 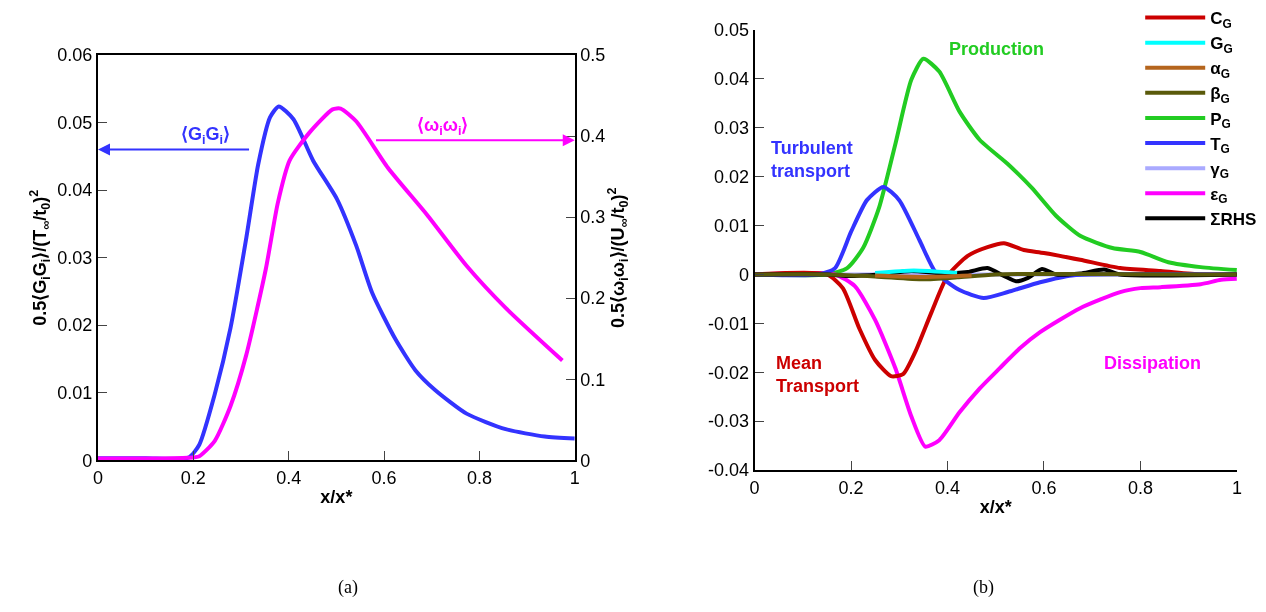 What do you see at coordinates (818, 375) in the screenshot?
I see `annotation: Mean Transport` at bounding box center [818, 375].